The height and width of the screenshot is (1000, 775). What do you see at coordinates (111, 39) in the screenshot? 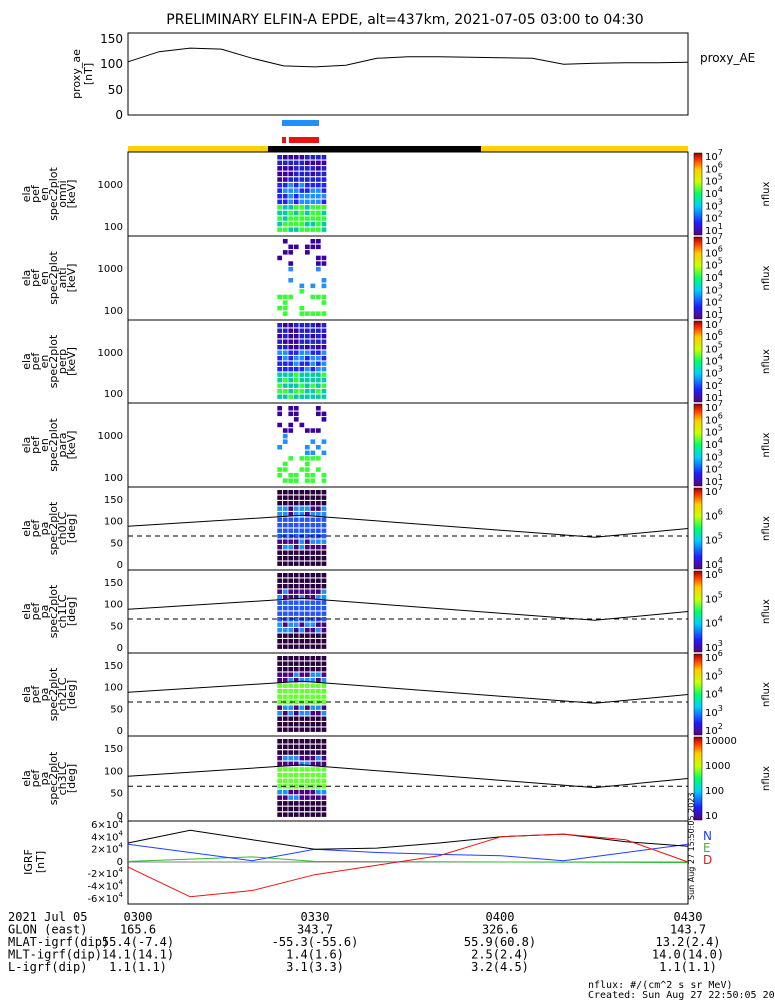
I see `ae-ytick-150: 150` at bounding box center [111, 39].